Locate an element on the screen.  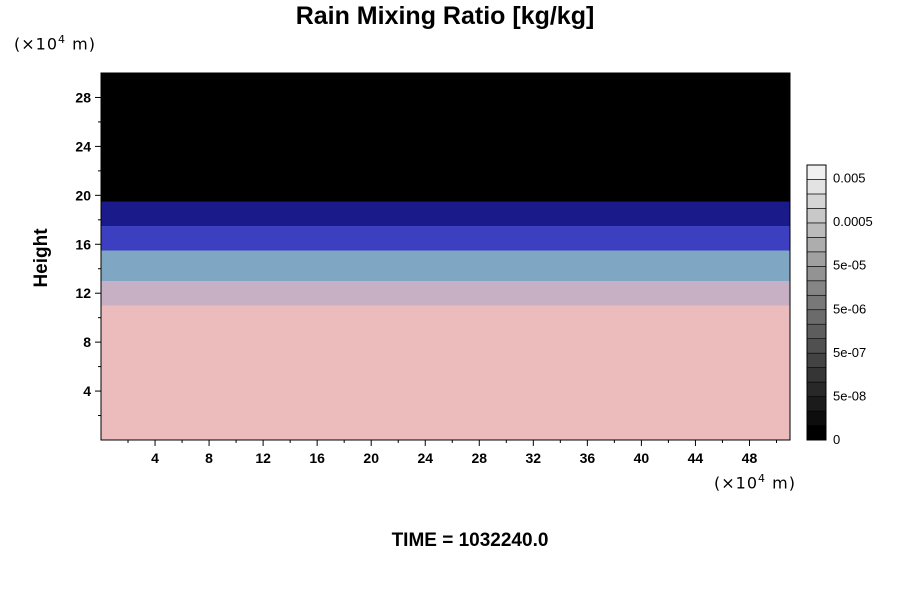
y-unit-exponent: 4 is located at coordinates (62, 39).